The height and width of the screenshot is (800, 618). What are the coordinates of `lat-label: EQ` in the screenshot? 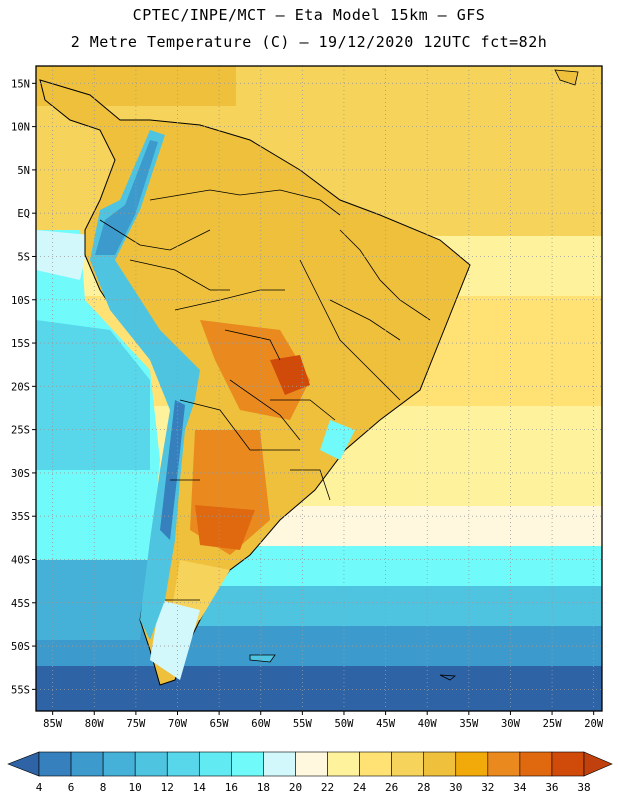 It's located at (23, 214).